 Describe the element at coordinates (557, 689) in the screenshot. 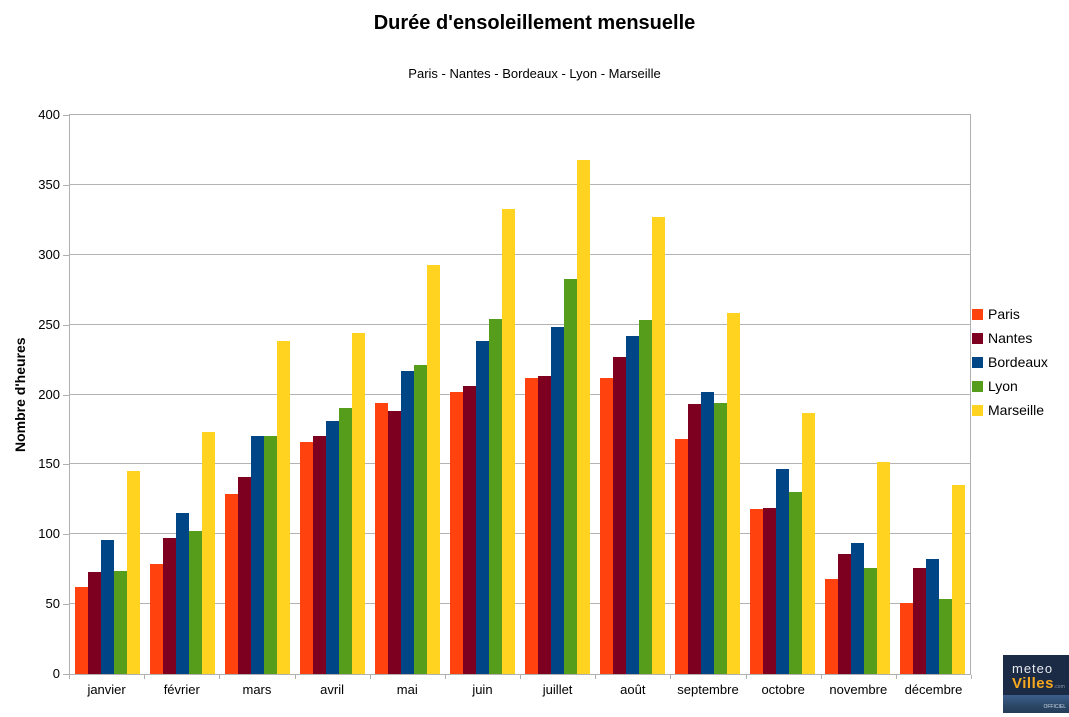

I see `x-label-juillet: juillet` at that location.